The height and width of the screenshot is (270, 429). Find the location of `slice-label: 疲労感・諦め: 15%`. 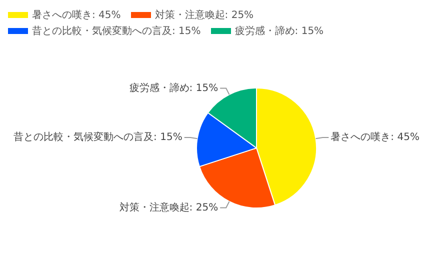

slice-label: 疲労感・諦め: 15% is located at coordinates (173, 88).